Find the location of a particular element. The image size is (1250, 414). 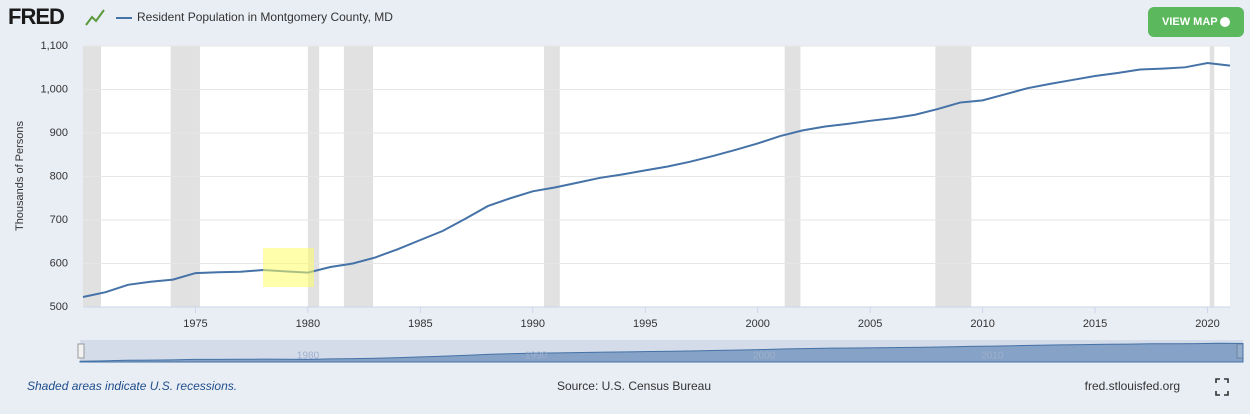

x-tick-label: 1985 is located at coordinates (420, 324).